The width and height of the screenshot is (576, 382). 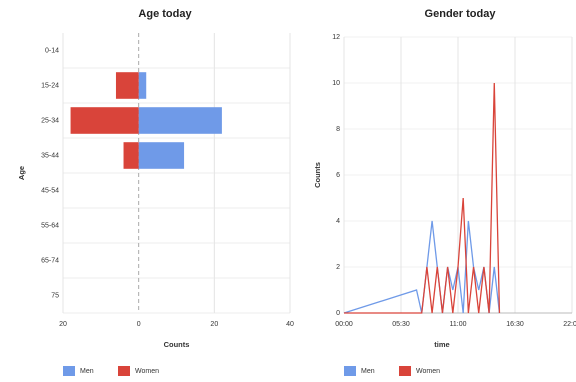 What do you see at coordinates (515, 324) in the screenshot?
I see `x-tick-label: 16:30` at bounding box center [515, 324].